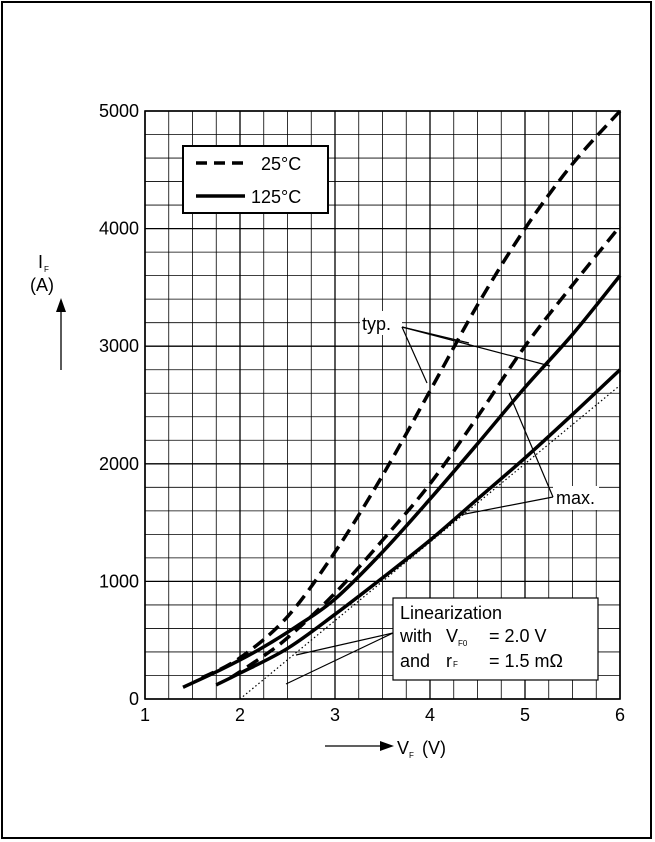 This screenshot has width=655, height=842. What do you see at coordinates (455, 664) in the screenshot?
I see `linearization-r-subscript: F` at bounding box center [455, 664].